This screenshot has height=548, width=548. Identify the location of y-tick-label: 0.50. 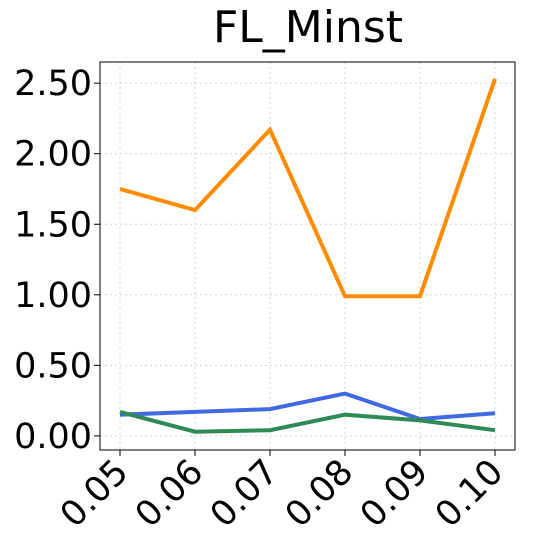
(53, 366).